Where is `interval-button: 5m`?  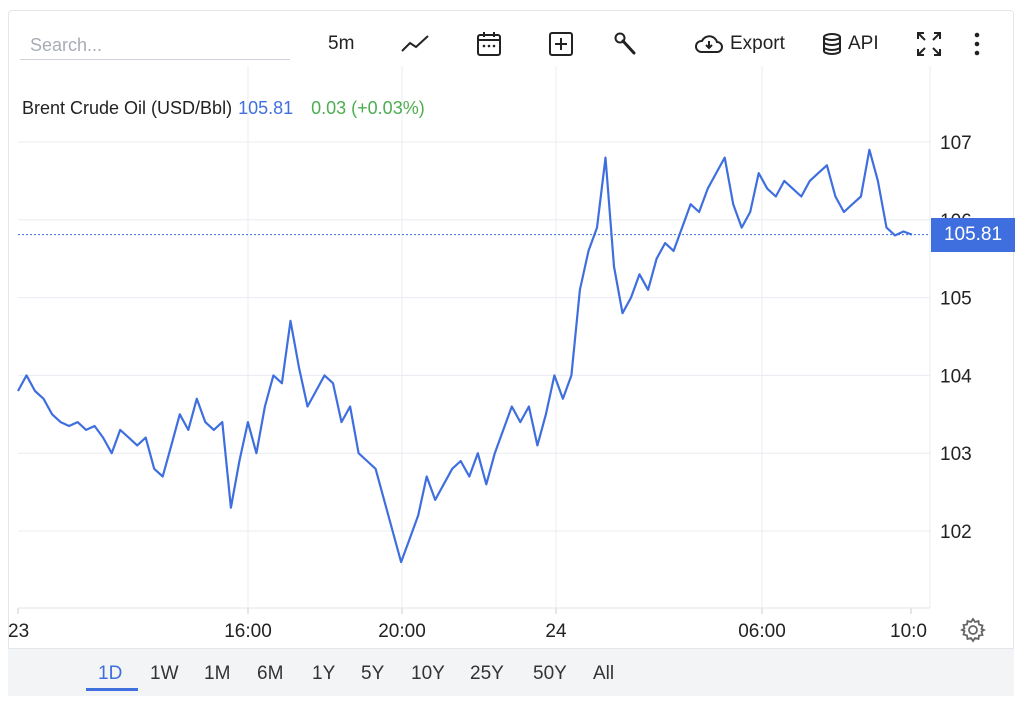
interval-button: 5m is located at coordinates (341, 44).